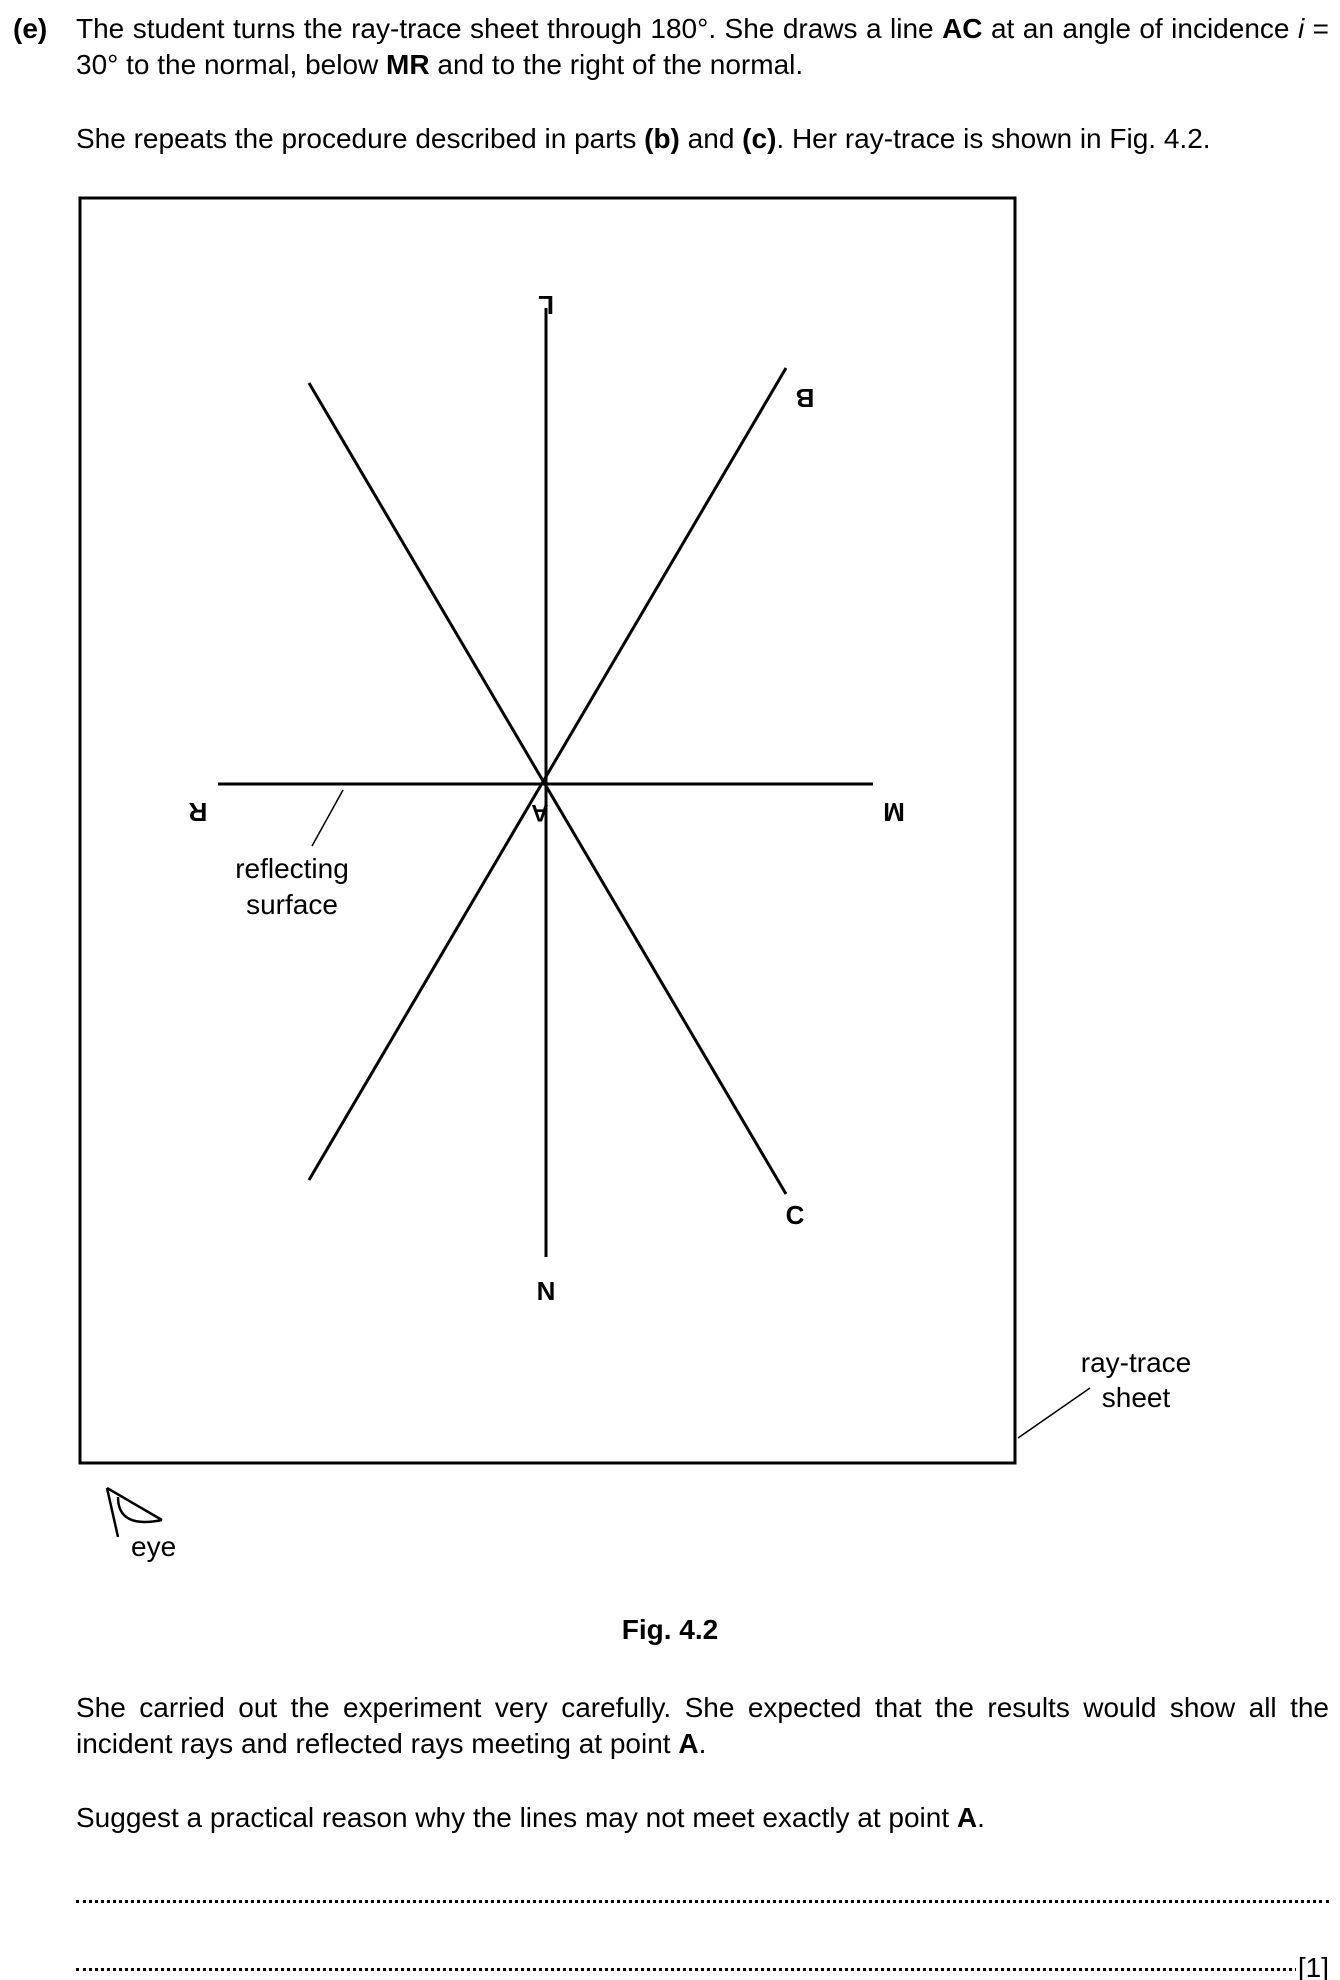  What do you see at coordinates (546, 1291) in the screenshot?
I see `label-n: N` at bounding box center [546, 1291].